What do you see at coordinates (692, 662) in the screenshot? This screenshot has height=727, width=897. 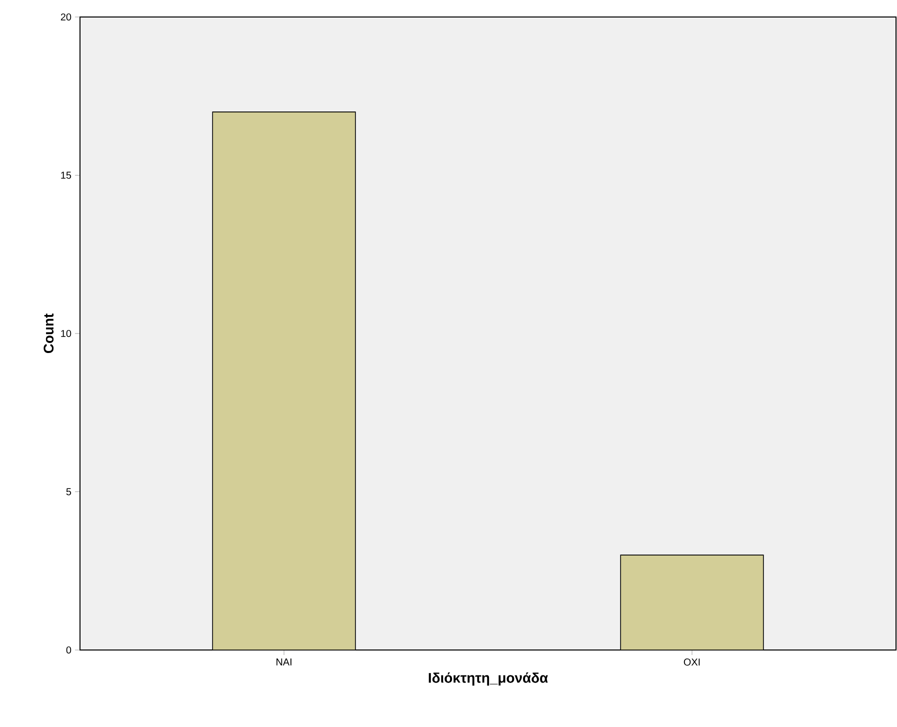 I see `x-tick-label: ΟΧΙ` at bounding box center [692, 662].